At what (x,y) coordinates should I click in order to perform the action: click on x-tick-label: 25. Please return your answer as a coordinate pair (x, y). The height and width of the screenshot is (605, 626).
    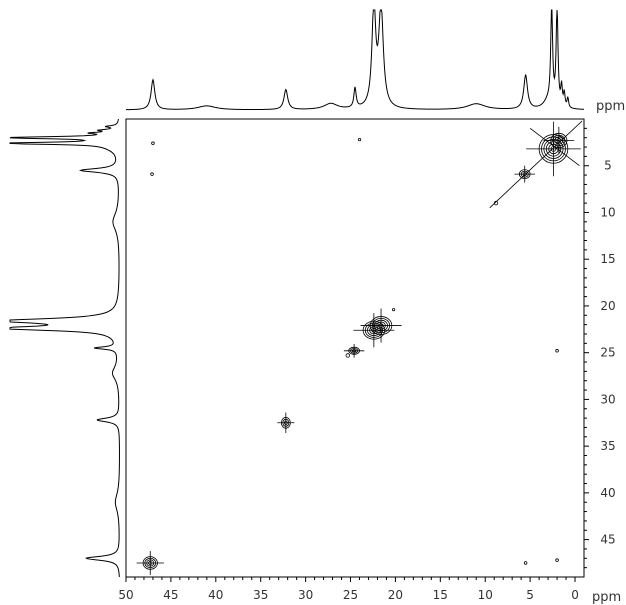
    Looking at the image, I should click on (350, 595).